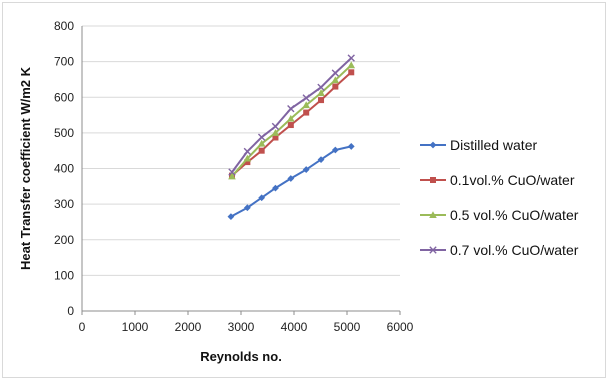 Image resolution: width=610 pixels, height=382 pixels. Describe the element at coordinates (64, 62) in the screenshot. I see `y-tick-label: 700` at that location.